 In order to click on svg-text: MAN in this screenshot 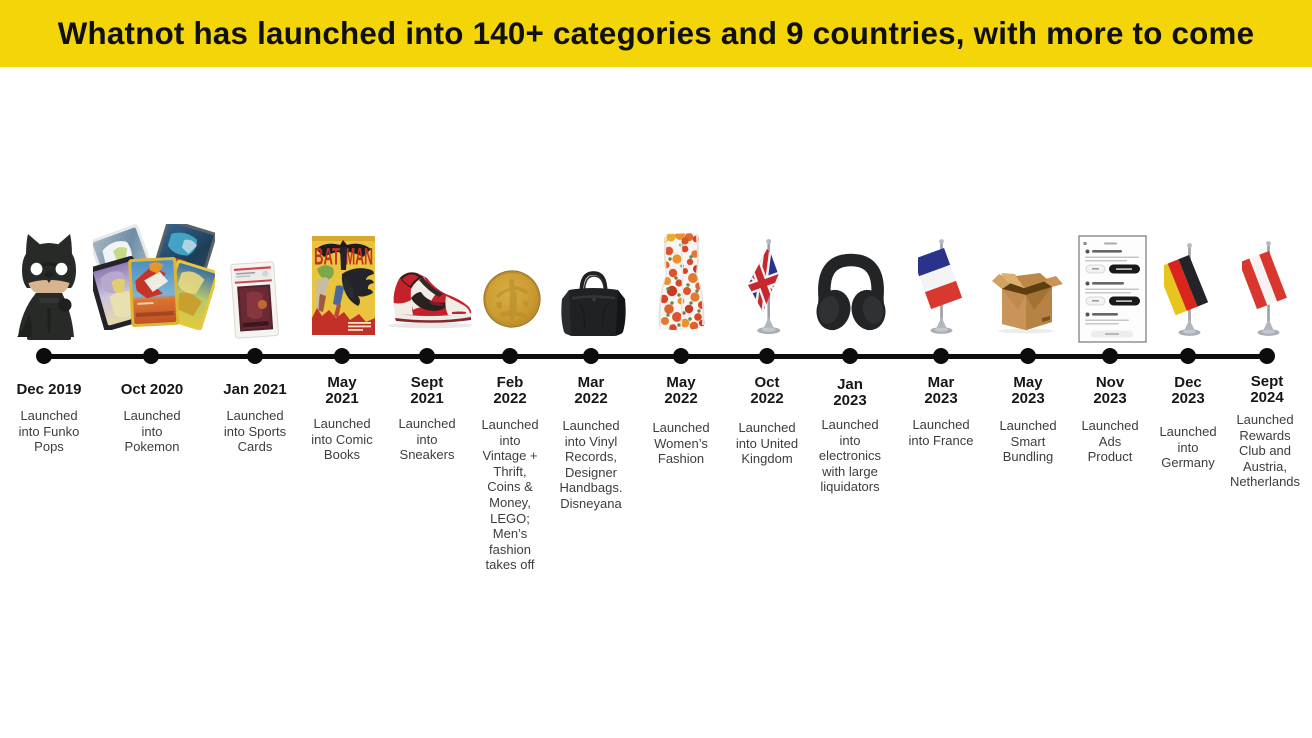, I will do `click(359, 256)`.